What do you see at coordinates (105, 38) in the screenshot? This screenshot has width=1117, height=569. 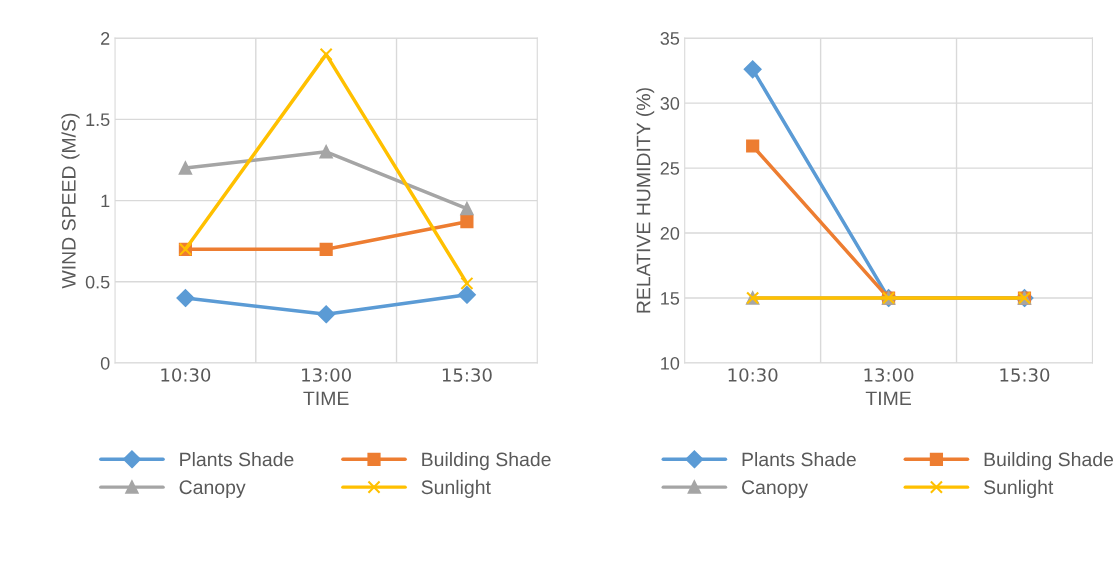 I see `y-tick-label: 2` at bounding box center [105, 38].